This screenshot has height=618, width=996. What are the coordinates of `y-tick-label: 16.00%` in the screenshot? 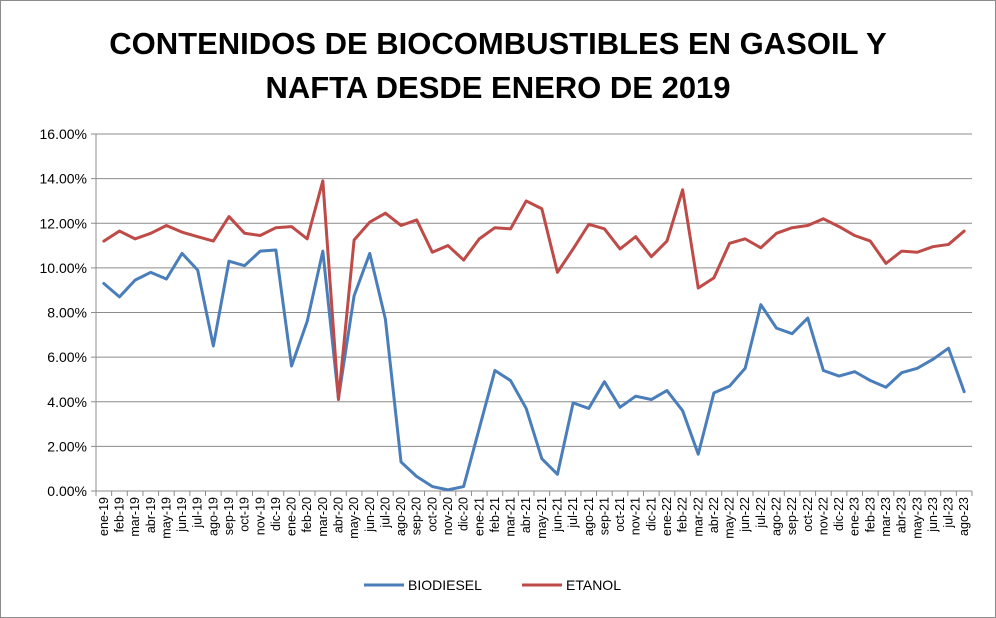 It's located at (63, 134).